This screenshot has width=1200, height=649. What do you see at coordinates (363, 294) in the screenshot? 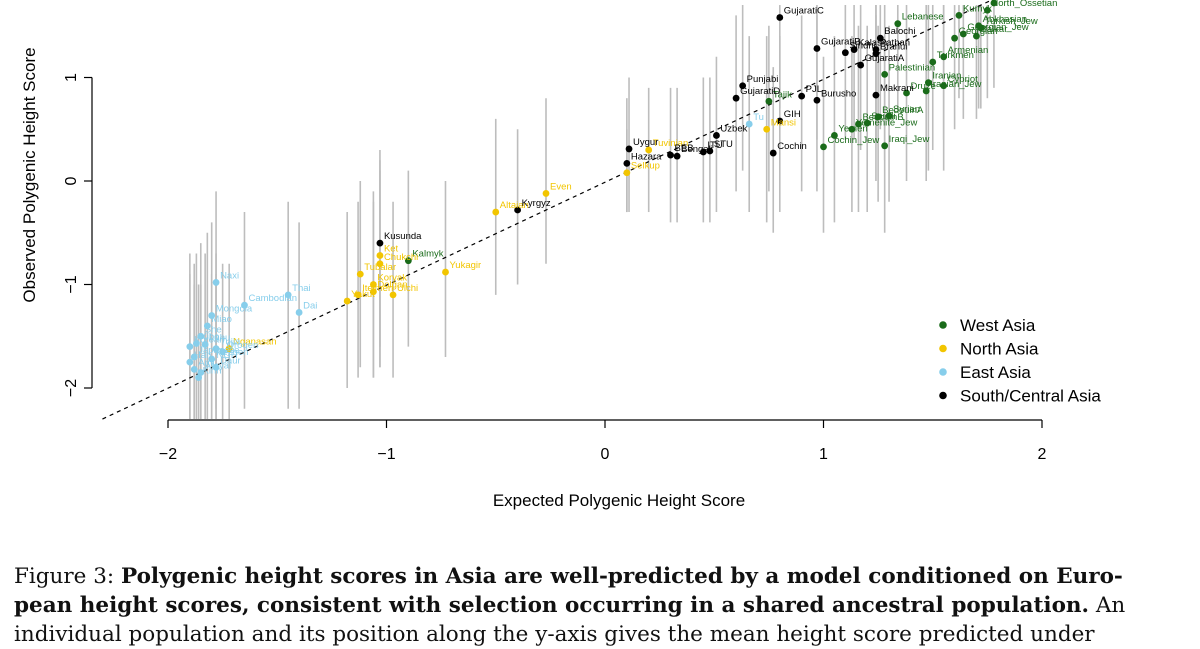
I see `point-label-yakut: Yakut` at bounding box center [363, 294].